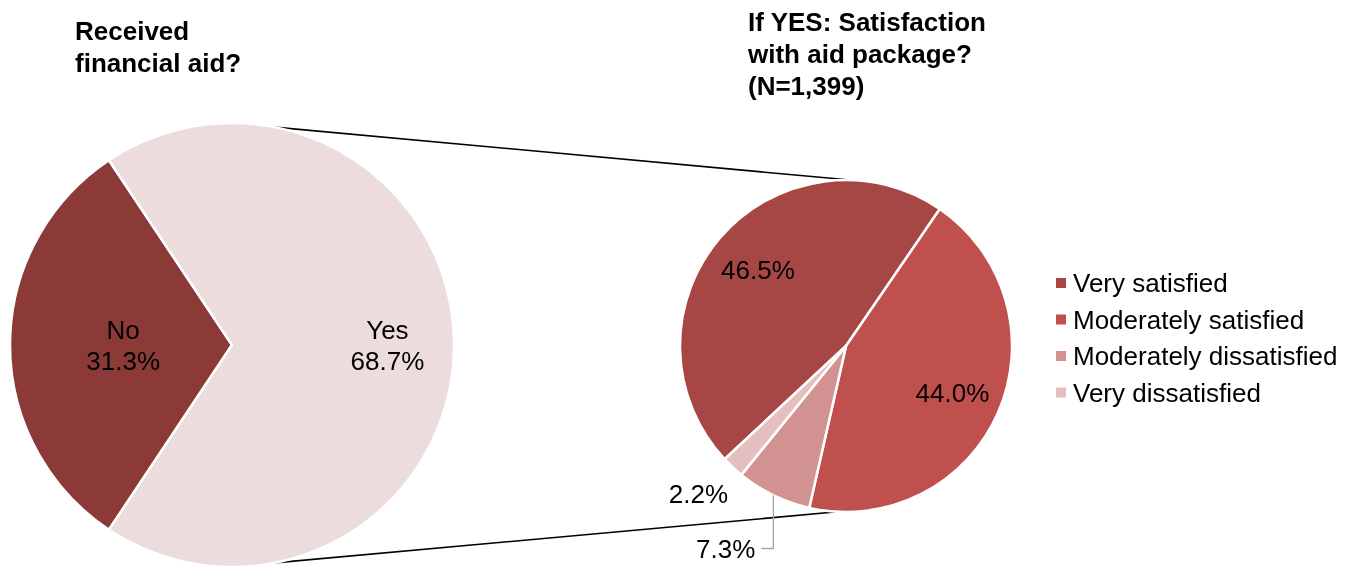 This screenshot has height=569, width=1363. Describe the element at coordinates (123, 360) in the screenshot. I see `data-label: 31.3%` at that location.